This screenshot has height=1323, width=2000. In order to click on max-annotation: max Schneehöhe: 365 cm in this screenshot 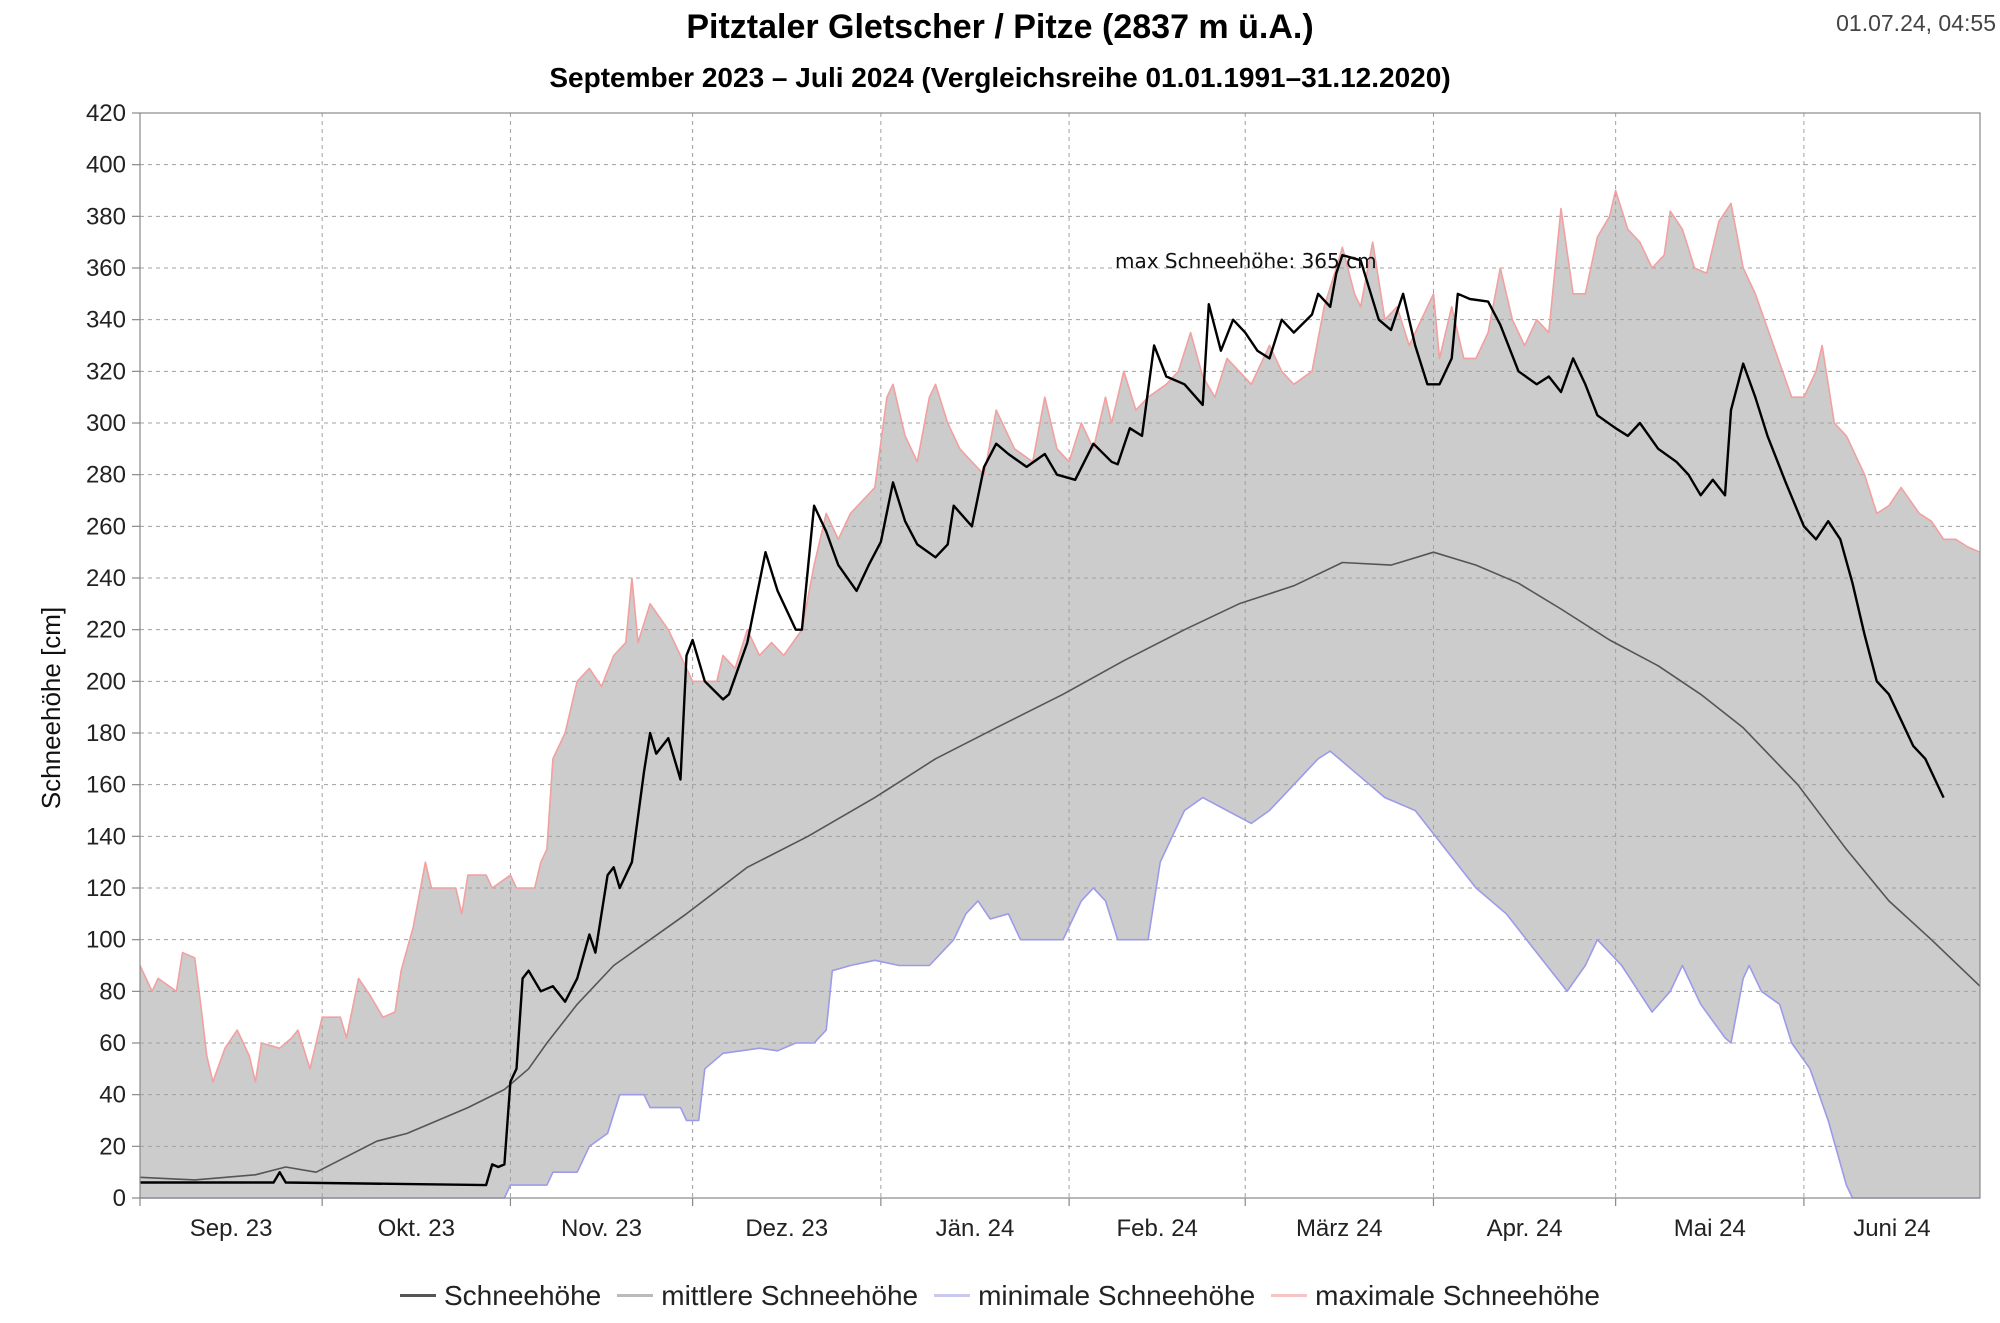, I will do `click(1246, 261)`.